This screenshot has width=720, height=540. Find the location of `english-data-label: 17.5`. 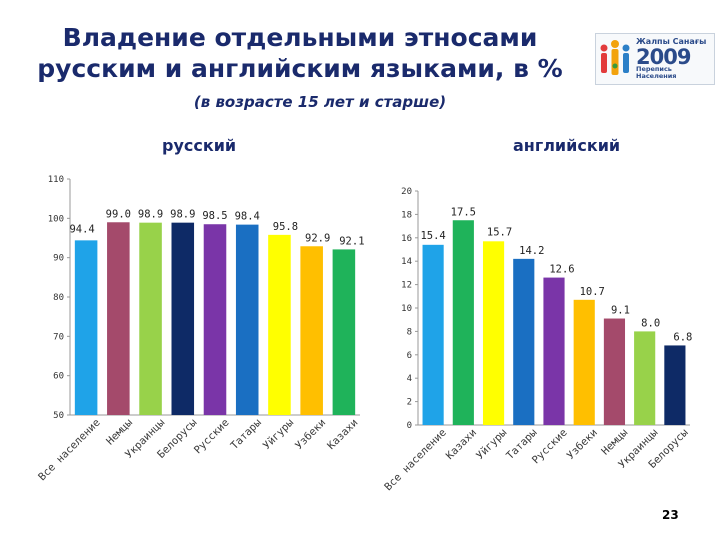

english-data-label: 17.5 is located at coordinates (463, 212).